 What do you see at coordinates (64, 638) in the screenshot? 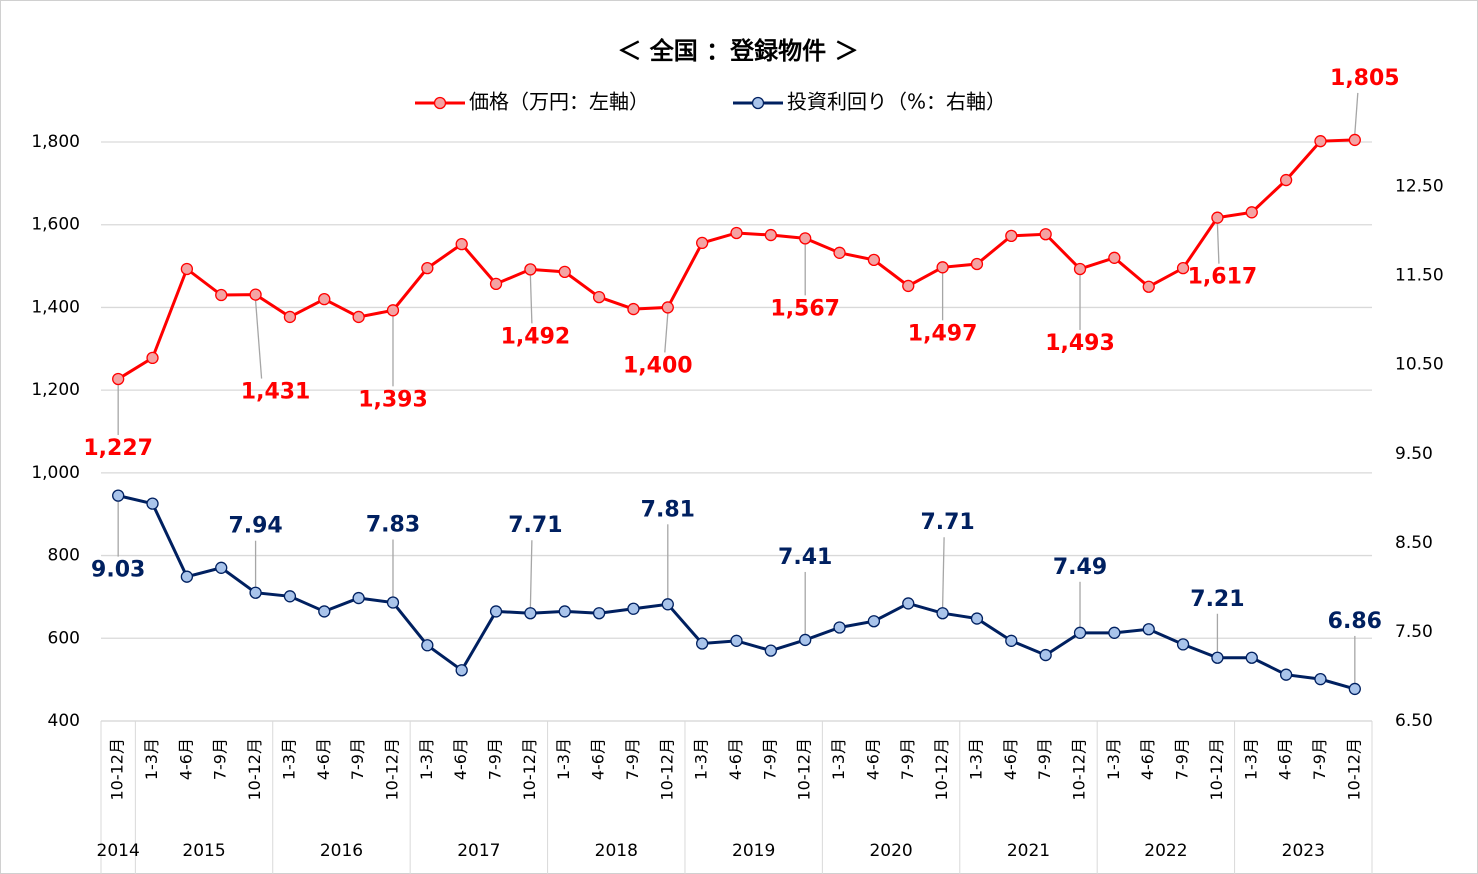
I see `y-tick-label: 600` at bounding box center [64, 638].